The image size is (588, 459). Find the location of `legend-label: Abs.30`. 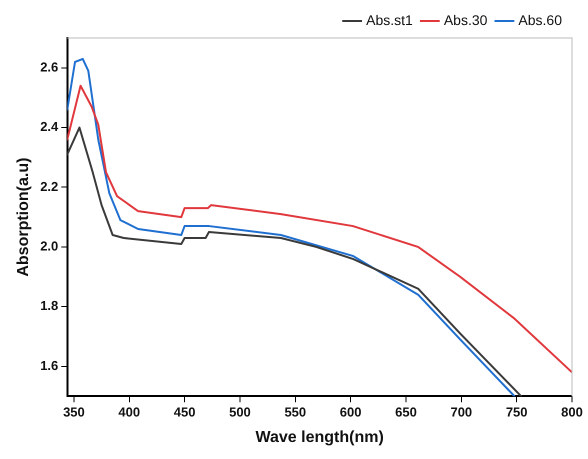

legend-label: Abs.30 is located at coordinates (466, 20).